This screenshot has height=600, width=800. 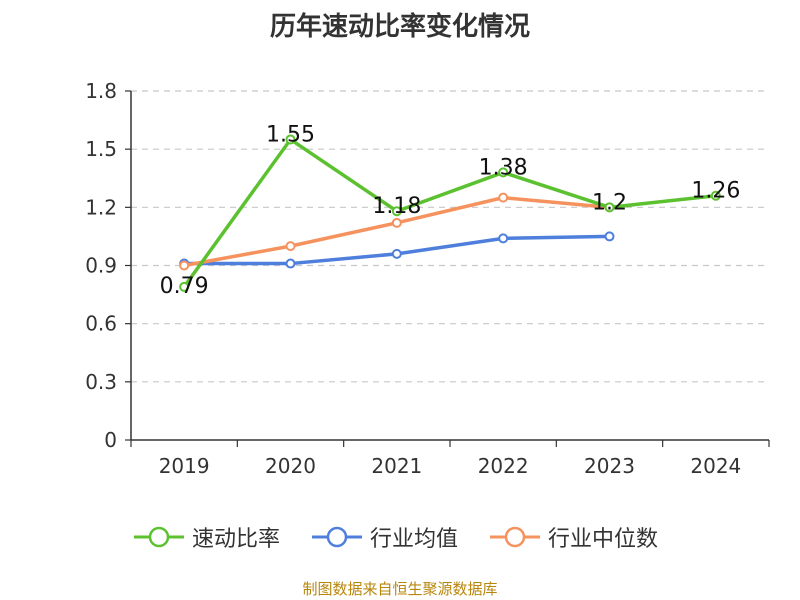 I want to click on legend-label-quick-ratio: 速动比率, so click(x=236, y=539).